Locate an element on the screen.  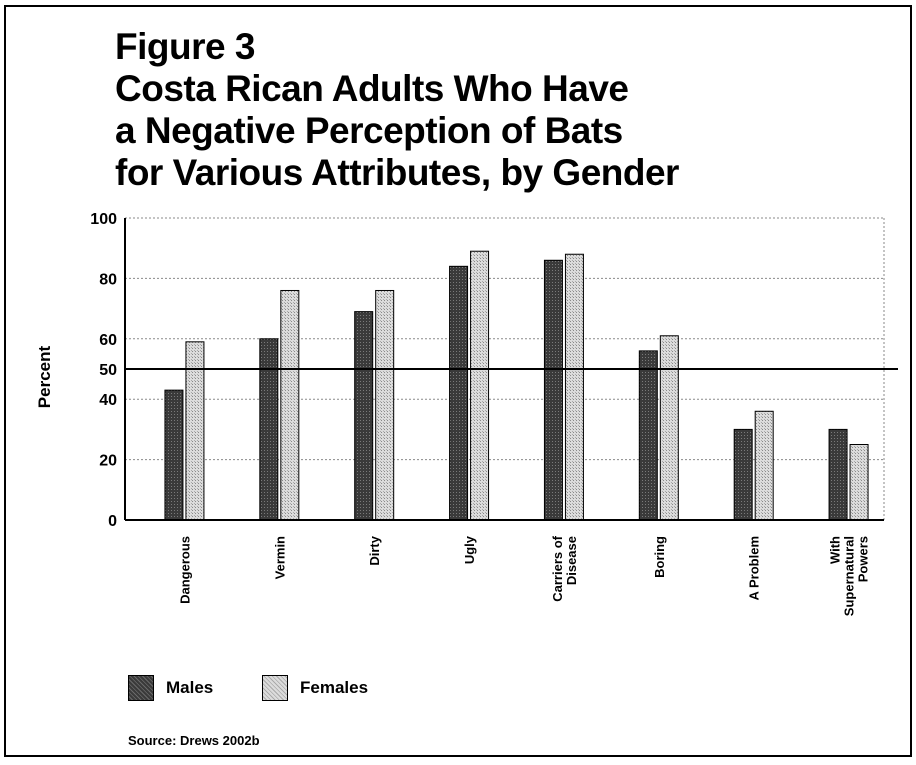
figure-label: Figure 3 is located at coordinates (185, 46).